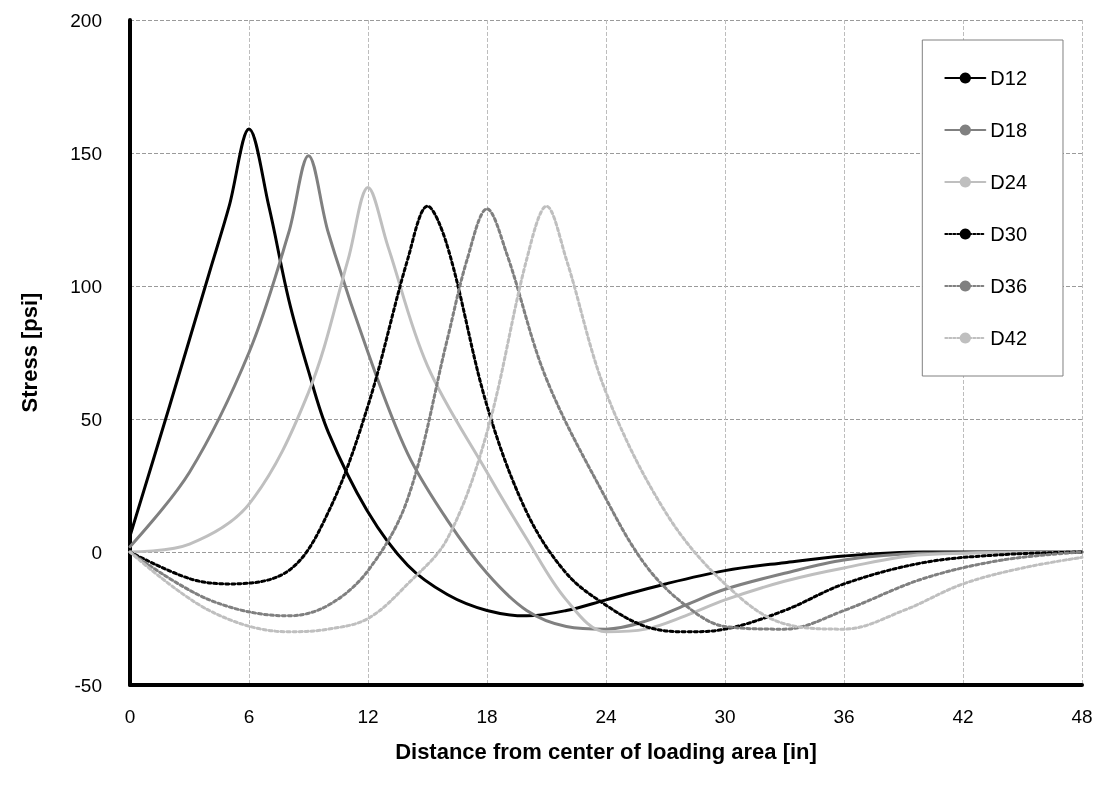 Image resolution: width=1101 pixels, height=795 pixels. Describe the element at coordinates (1082, 716) in the screenshot. I see `x-tick-label: 48` at that location.